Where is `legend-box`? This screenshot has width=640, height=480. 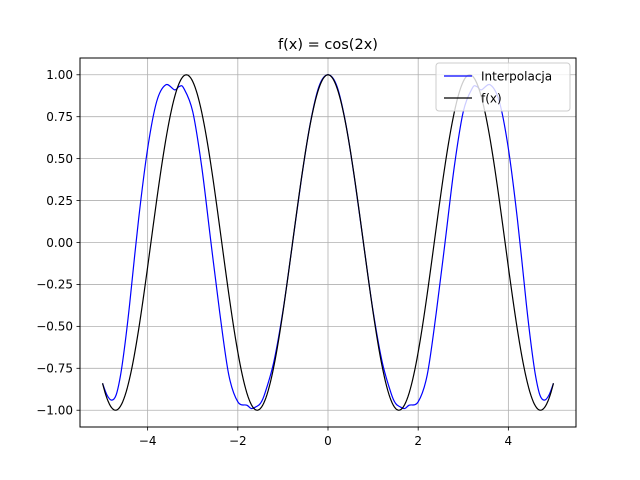
legend-box is located at coordinates (503, 87).